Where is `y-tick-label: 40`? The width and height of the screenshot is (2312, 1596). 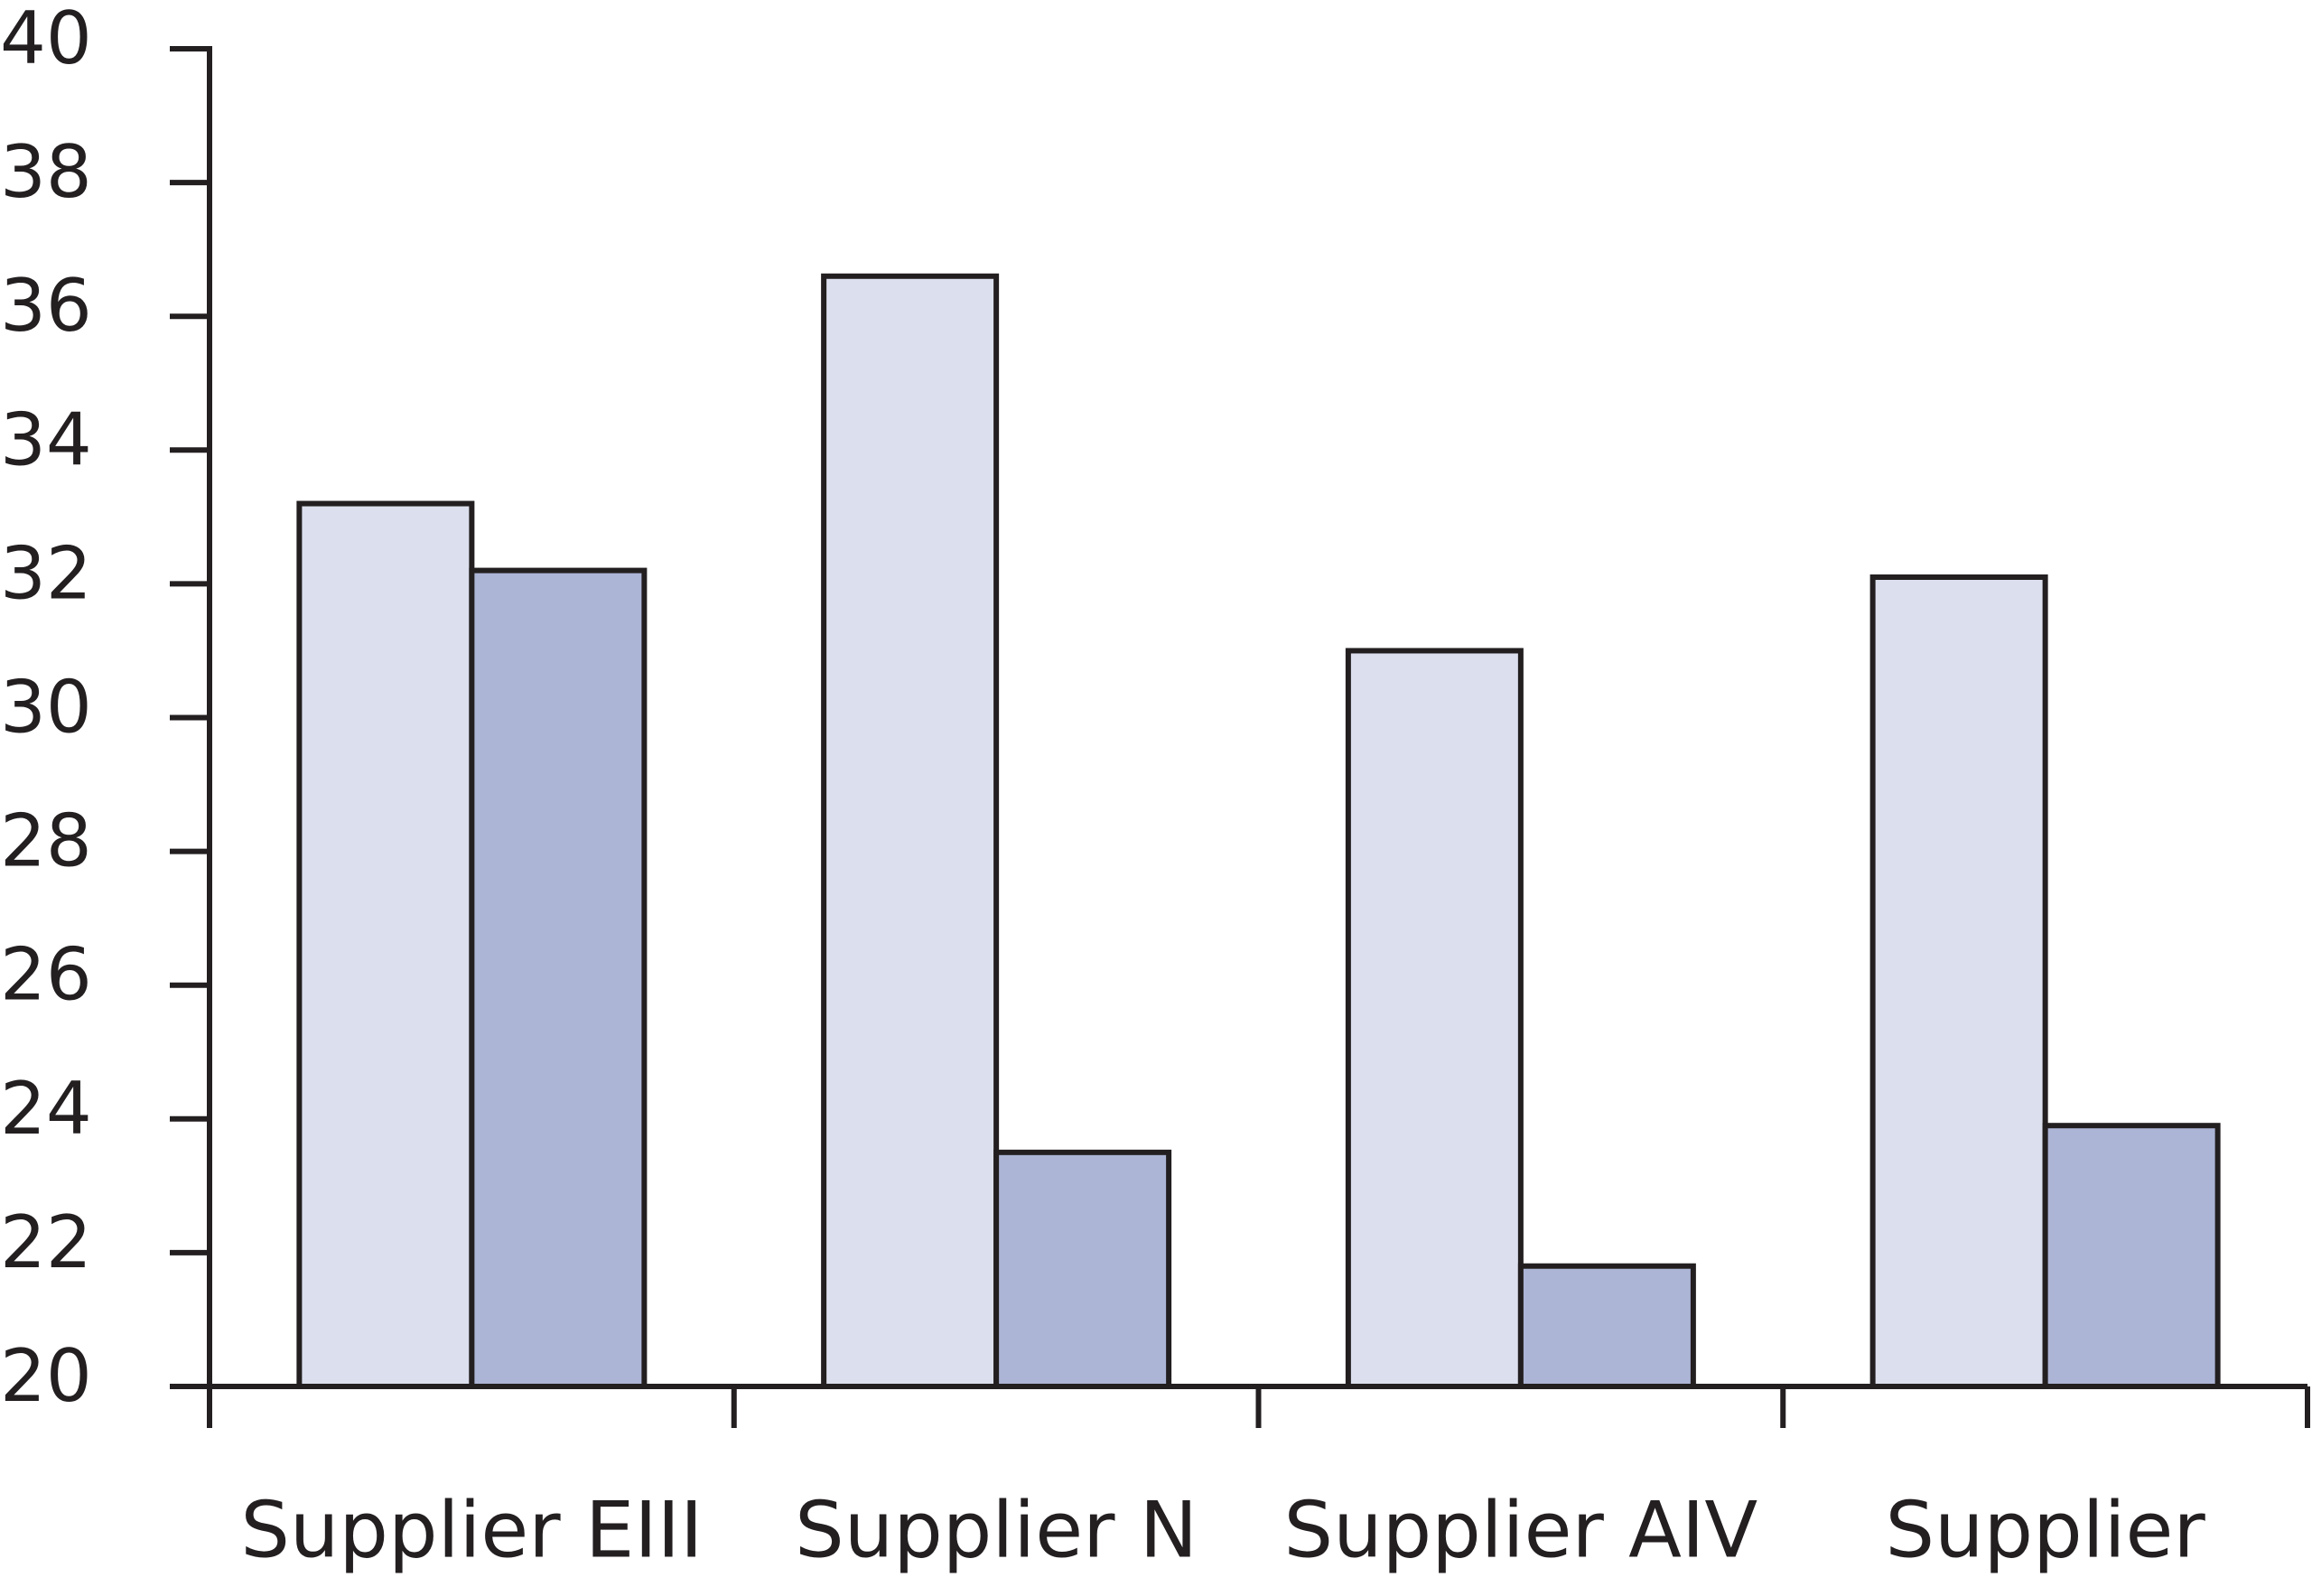 y-tick-label: 40 is located at coordinates (46, 40).